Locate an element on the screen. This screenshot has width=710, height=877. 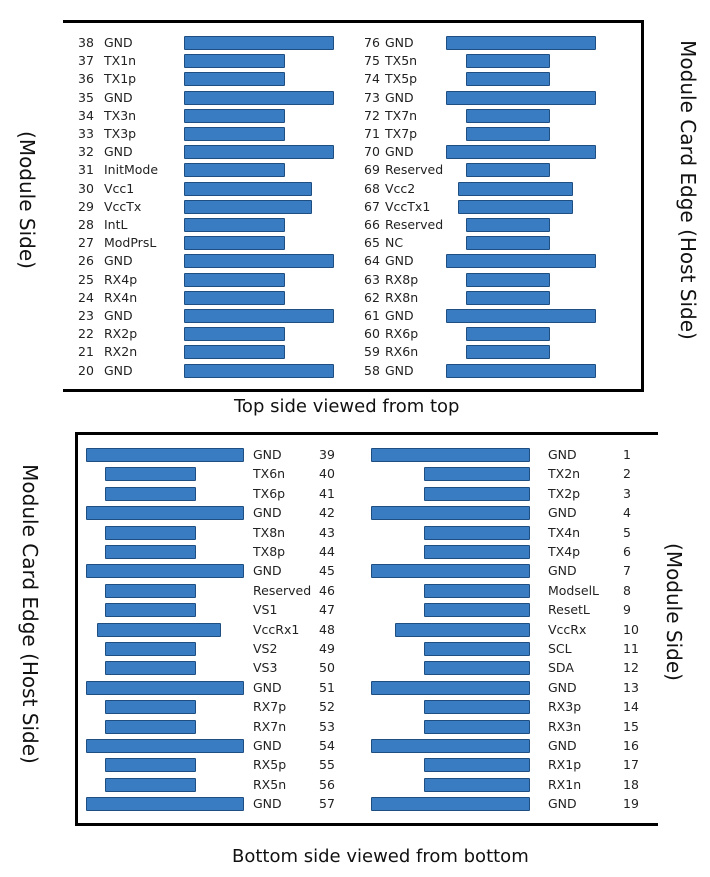
pin-signal-name: ResetL is located at coordinates (569, 610).